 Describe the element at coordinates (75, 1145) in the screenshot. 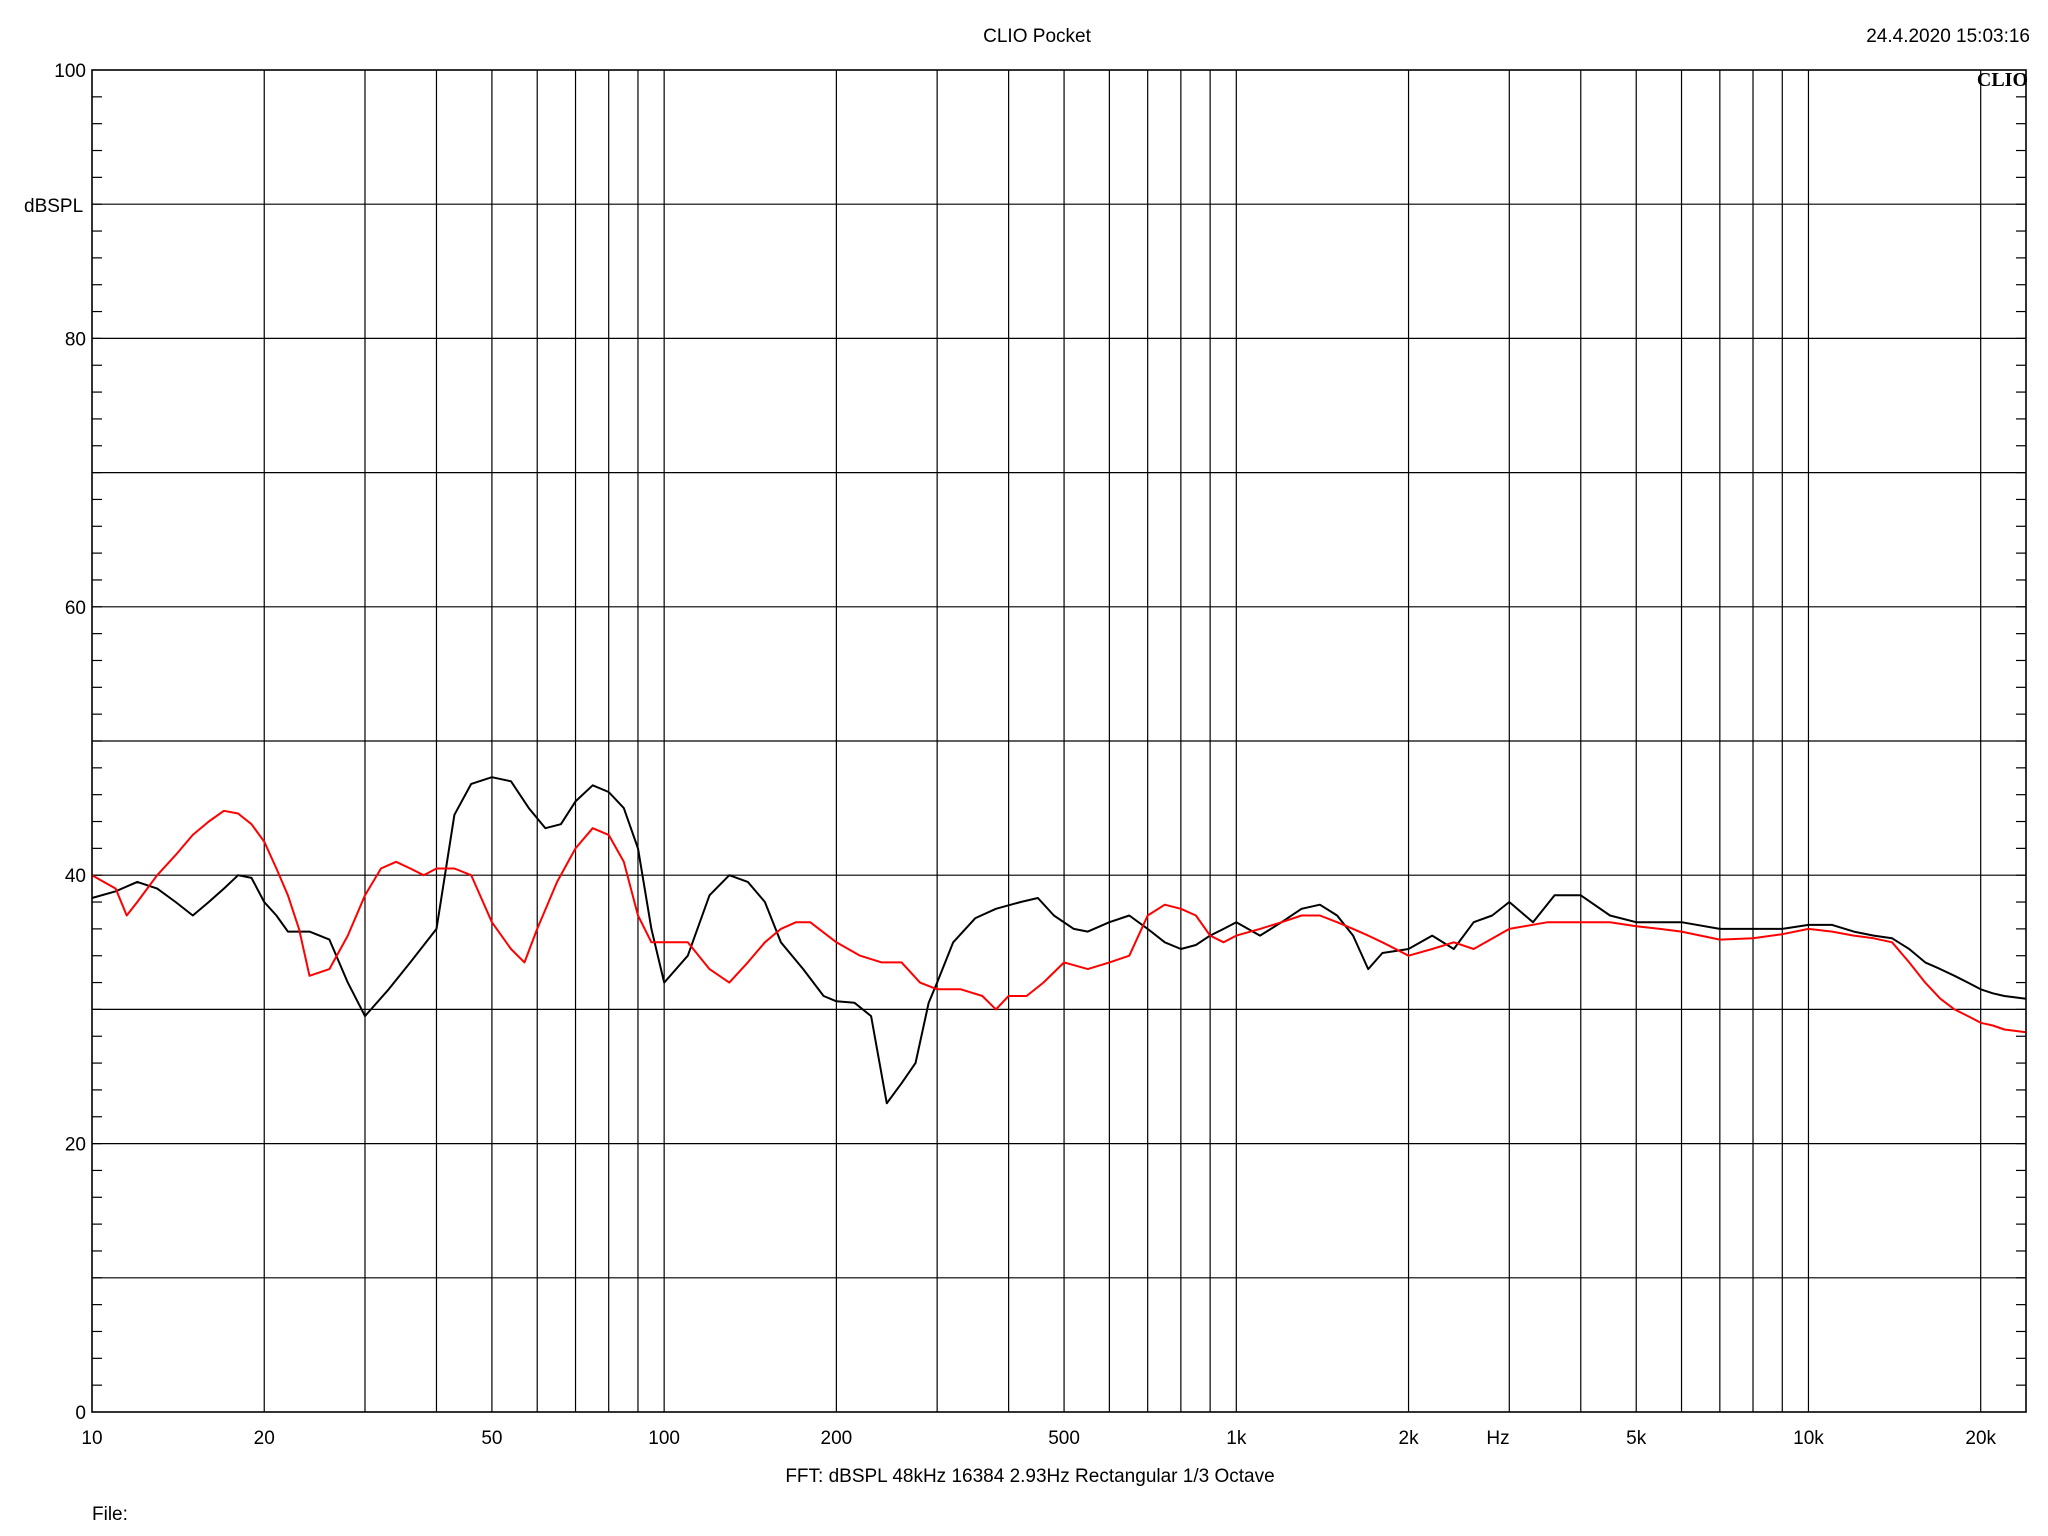

I see `y-tick-label: 20` at that location.